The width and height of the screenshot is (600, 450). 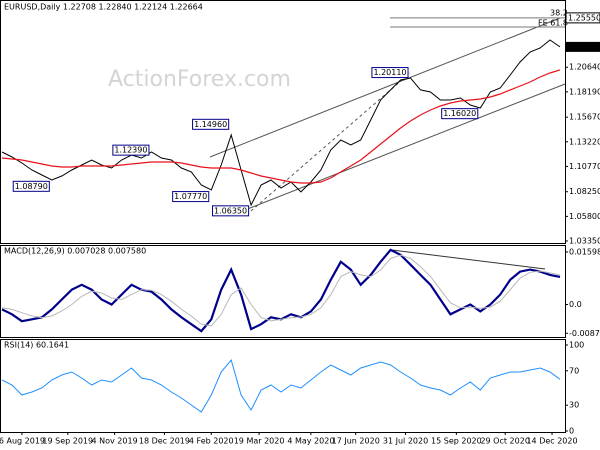 What do you see at coordinates (67, 441) in the screenshot?
I see `x-tick-label: 19 Sep 2019` at bounding box center [67, 441].